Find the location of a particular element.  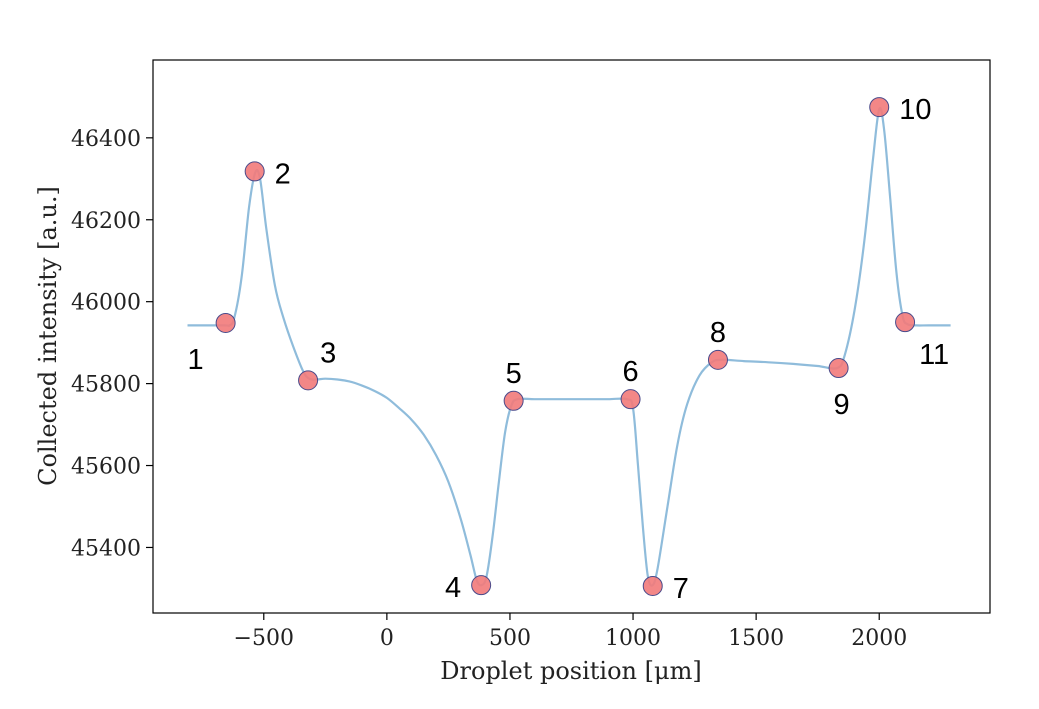

y-tick-label: 45600 is located at coordinates (106, 467).